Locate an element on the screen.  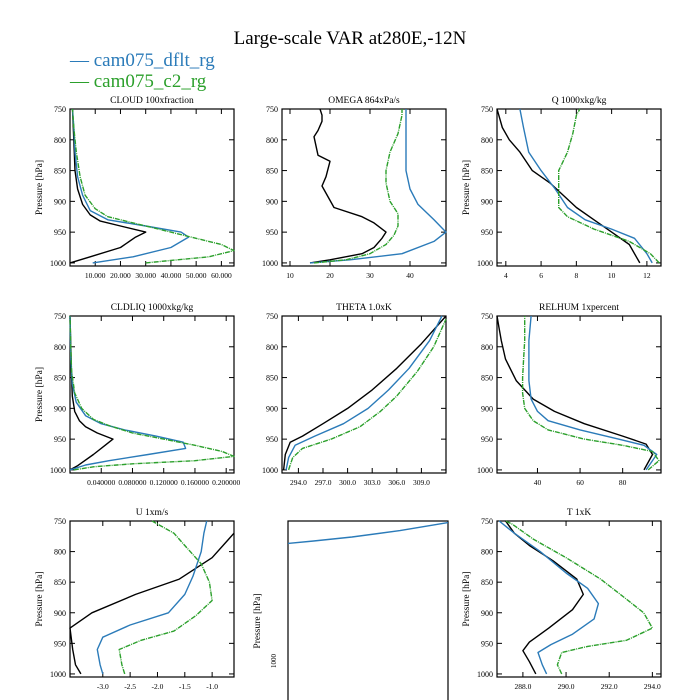
y-tick-label-5-3: 900 is located at coordinates (487, 408).